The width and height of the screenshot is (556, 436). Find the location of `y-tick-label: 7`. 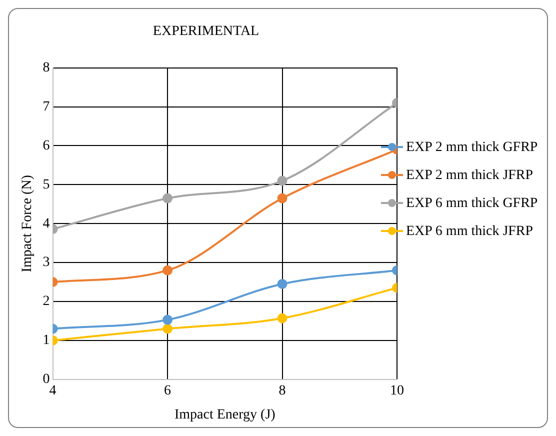

y-tick-label: 7 is located at coordinates (46, 106).